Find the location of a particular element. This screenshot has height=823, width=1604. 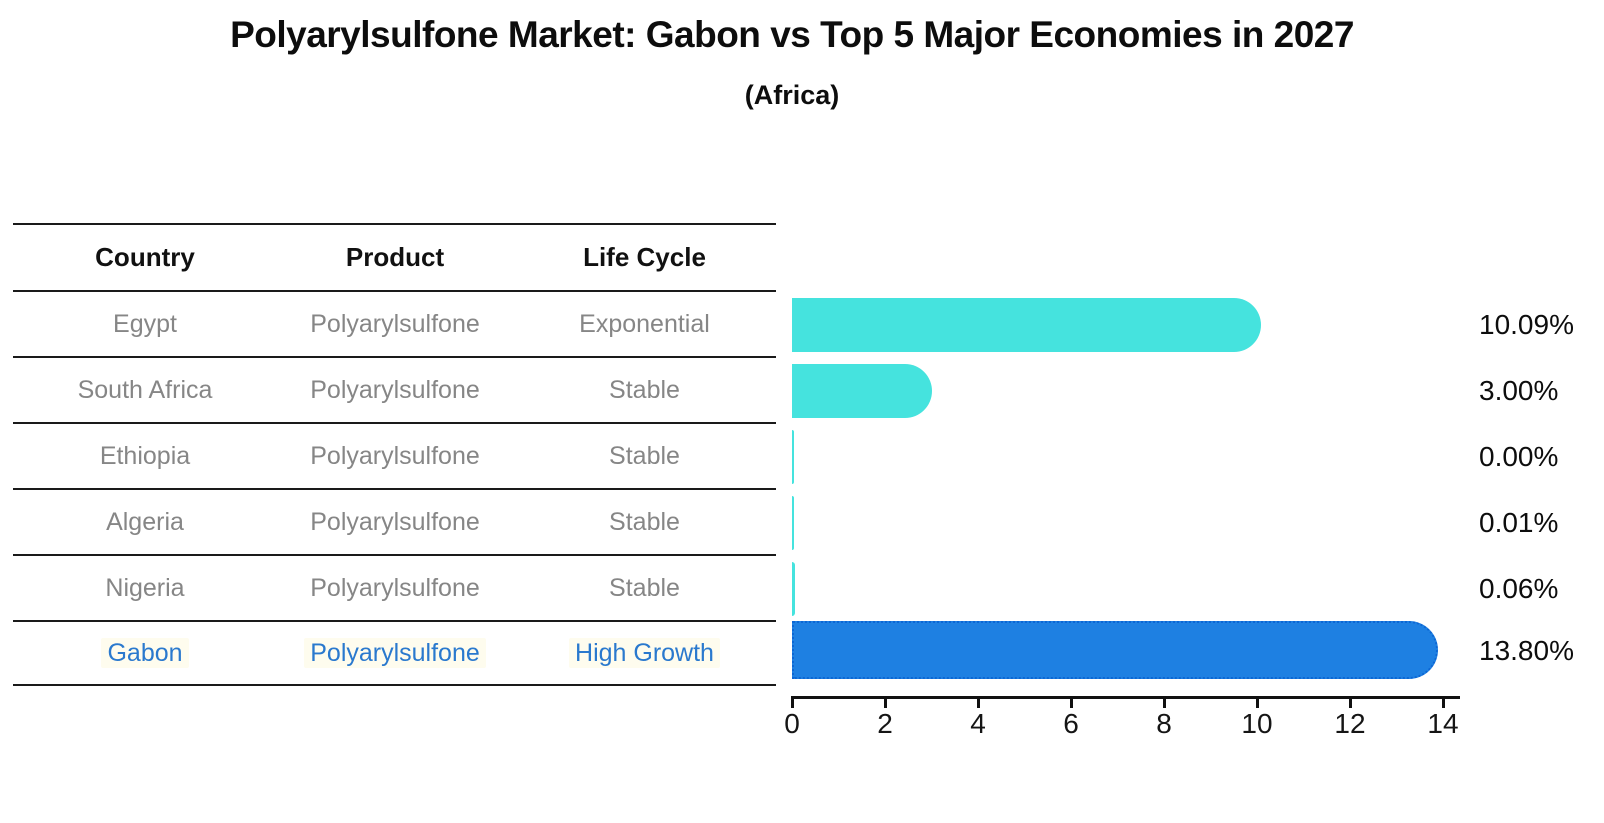

cell-country: Nigeria is located at coordinates (145, 587).